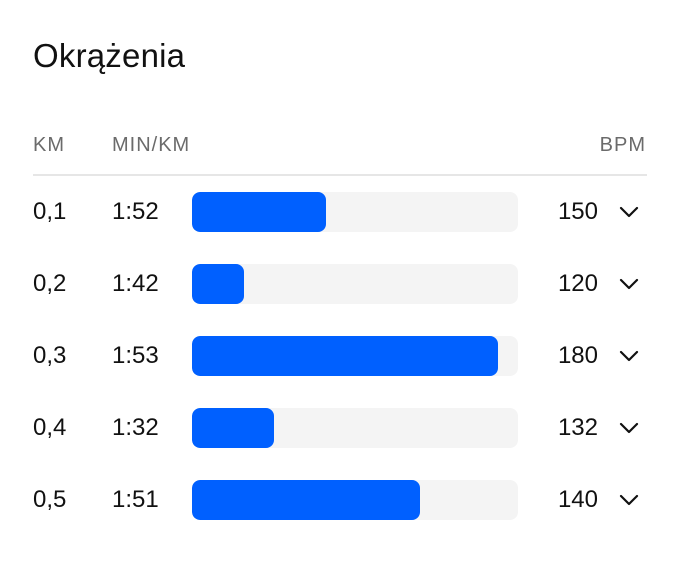 This screenshot has height=568, width=686. Describe the element at coordinates (151, 145) in the screenshot. I see `column-header-pace: MIN/KM` at that location.